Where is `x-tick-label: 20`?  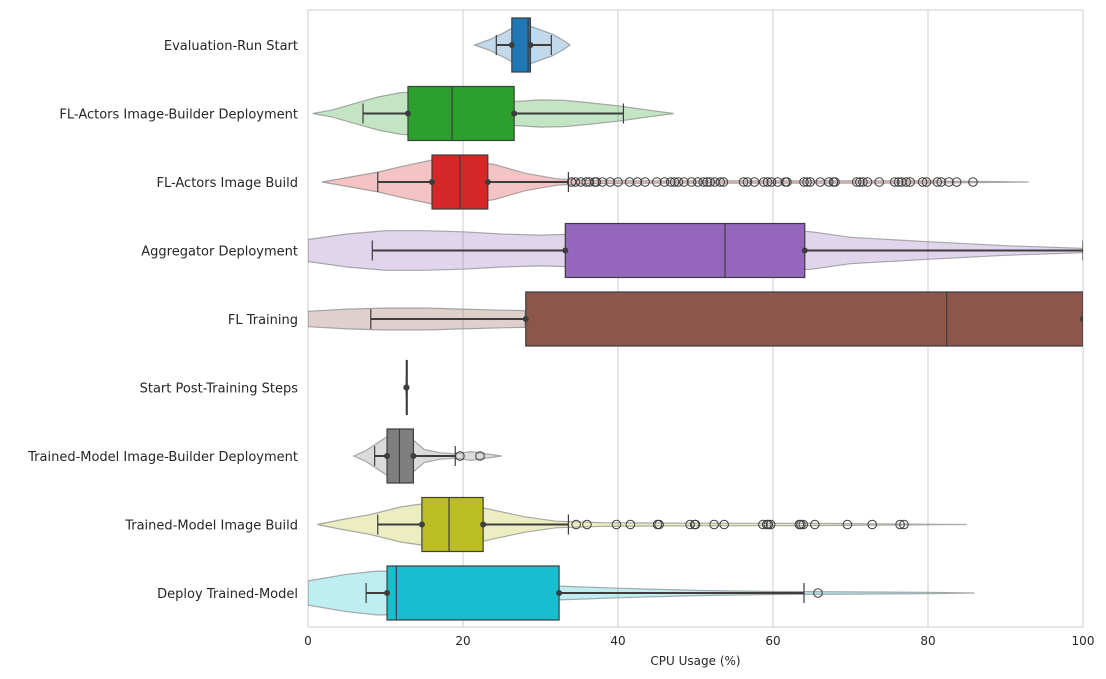
x-tick-label: 20 is located at coordinates (462, 641).